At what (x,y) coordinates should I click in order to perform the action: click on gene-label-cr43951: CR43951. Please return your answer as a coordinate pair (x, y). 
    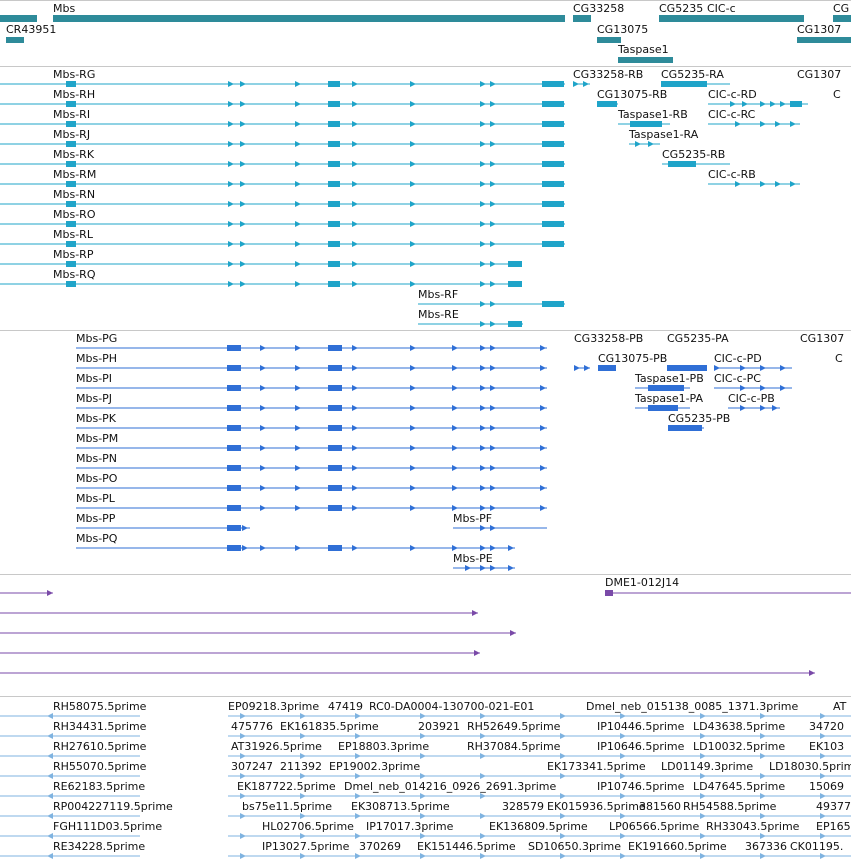
    Looking at the image, I should click on (31, 29).